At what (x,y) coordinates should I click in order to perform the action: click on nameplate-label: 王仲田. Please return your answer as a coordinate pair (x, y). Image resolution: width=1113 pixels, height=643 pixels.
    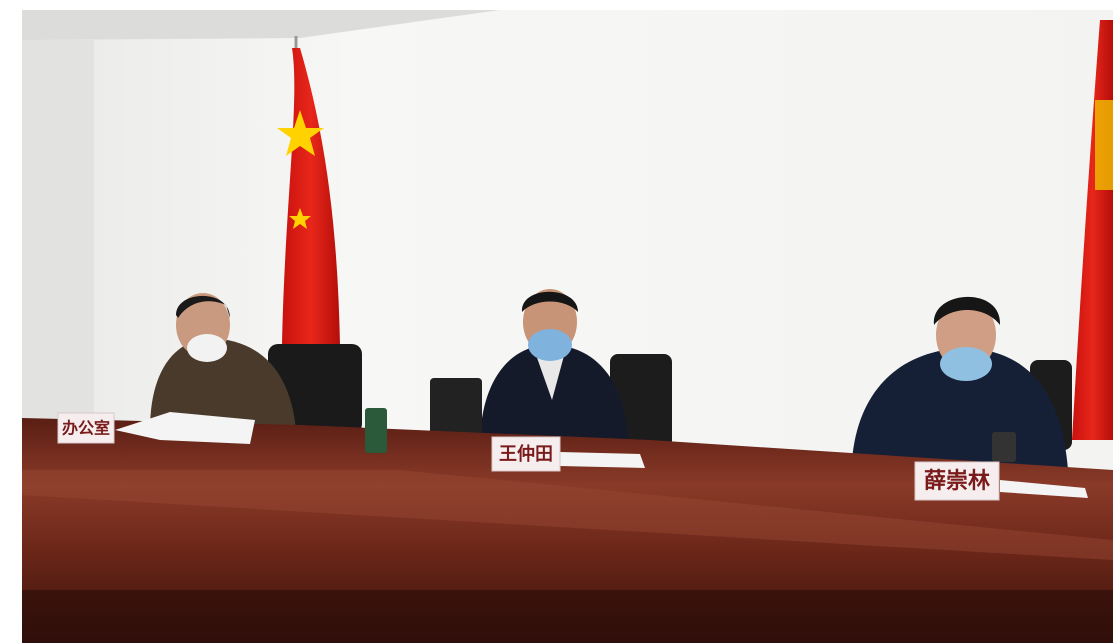
    Looking at the image, I should click on (526, 454).